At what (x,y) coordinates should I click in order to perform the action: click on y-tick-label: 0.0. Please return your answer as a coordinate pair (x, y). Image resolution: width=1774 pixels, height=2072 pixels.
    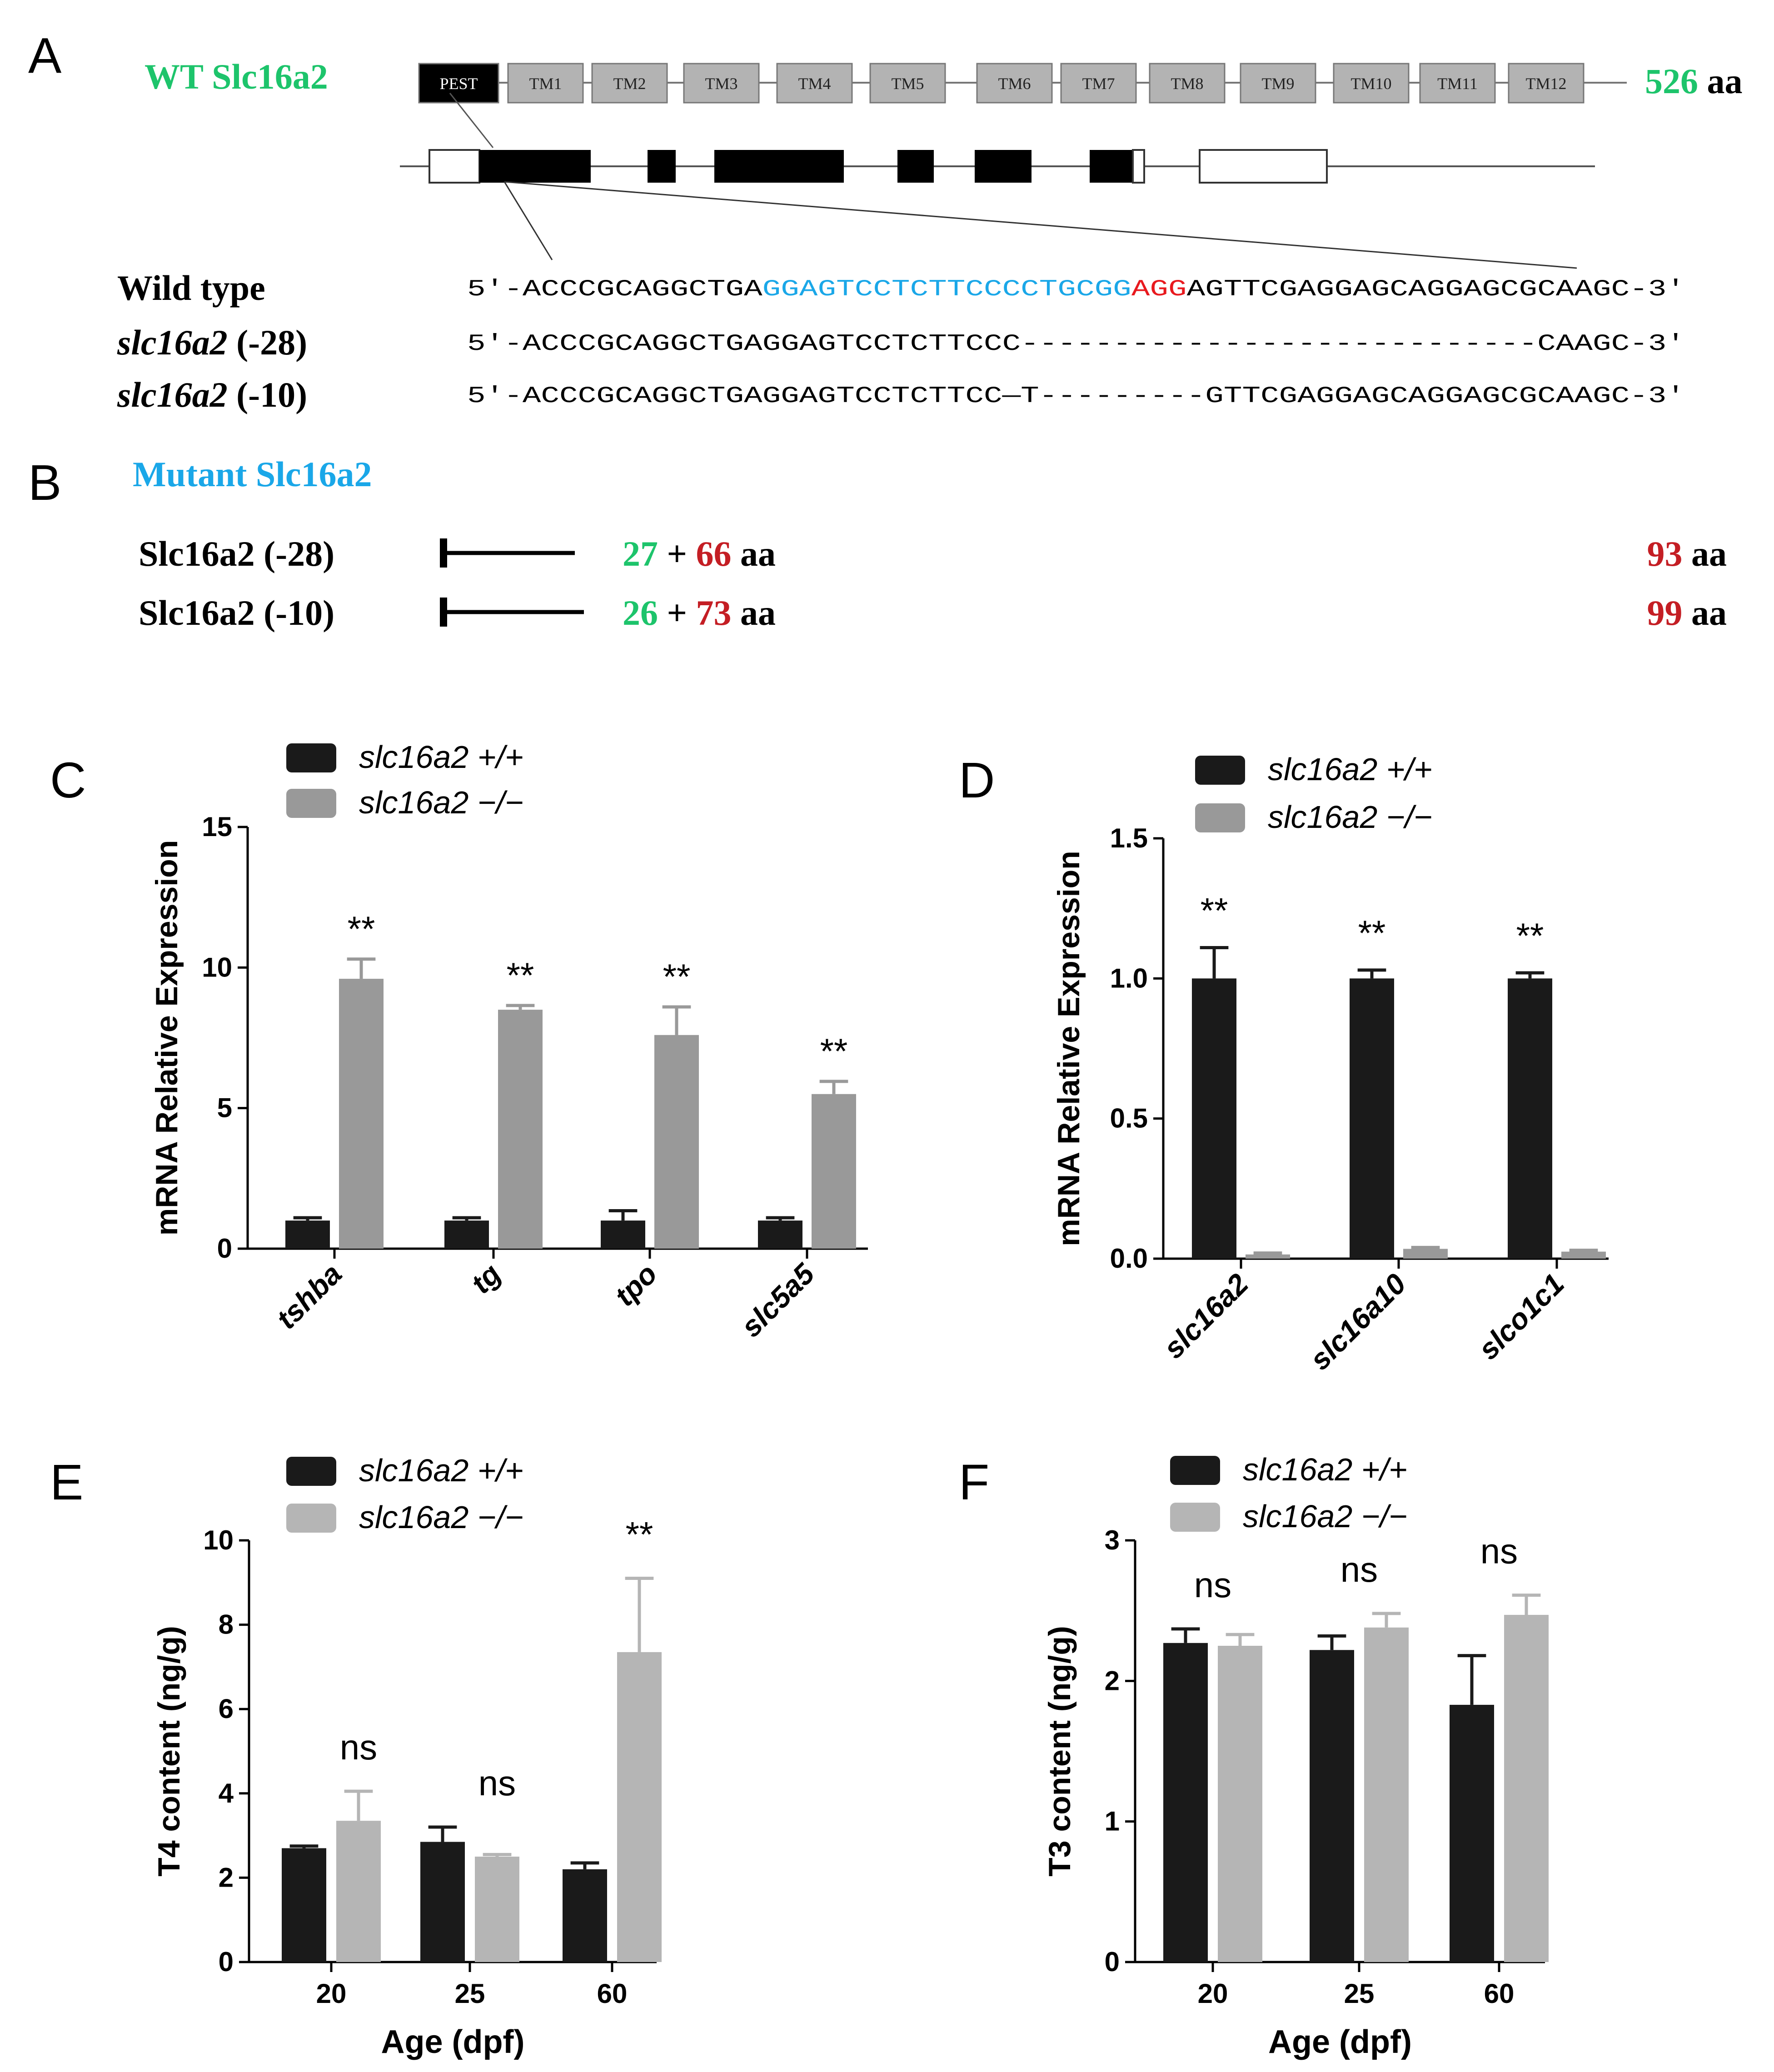
    Looking at the image, I should click on (1129, 1259).